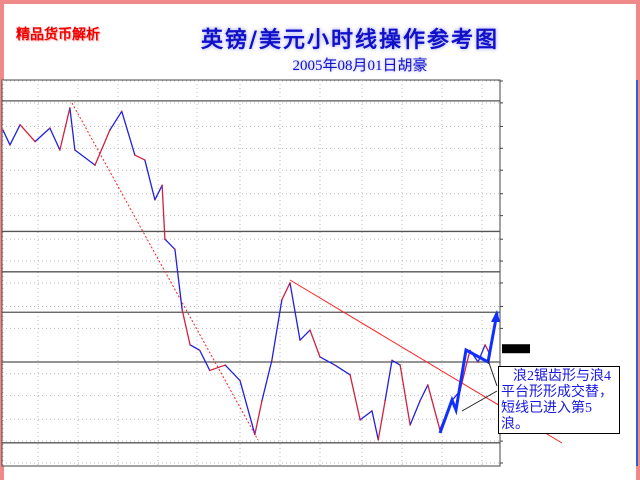 The width and height of the screenshot is (640, 480). I want to click on wave-projection-line, so click(468, 373).